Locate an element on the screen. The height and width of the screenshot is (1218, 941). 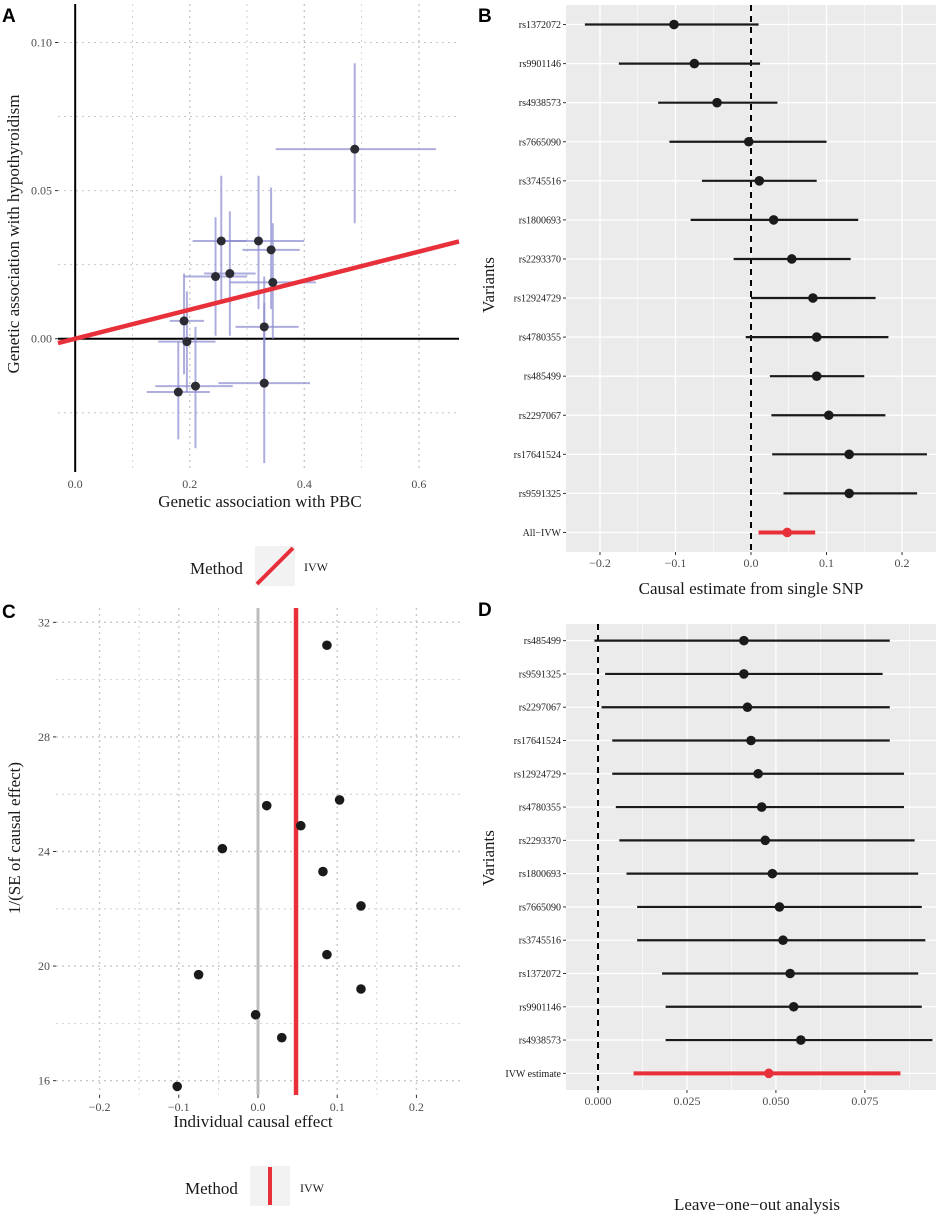
panel-b-x-tick: 0.1 is located at coordinates (826, 563).